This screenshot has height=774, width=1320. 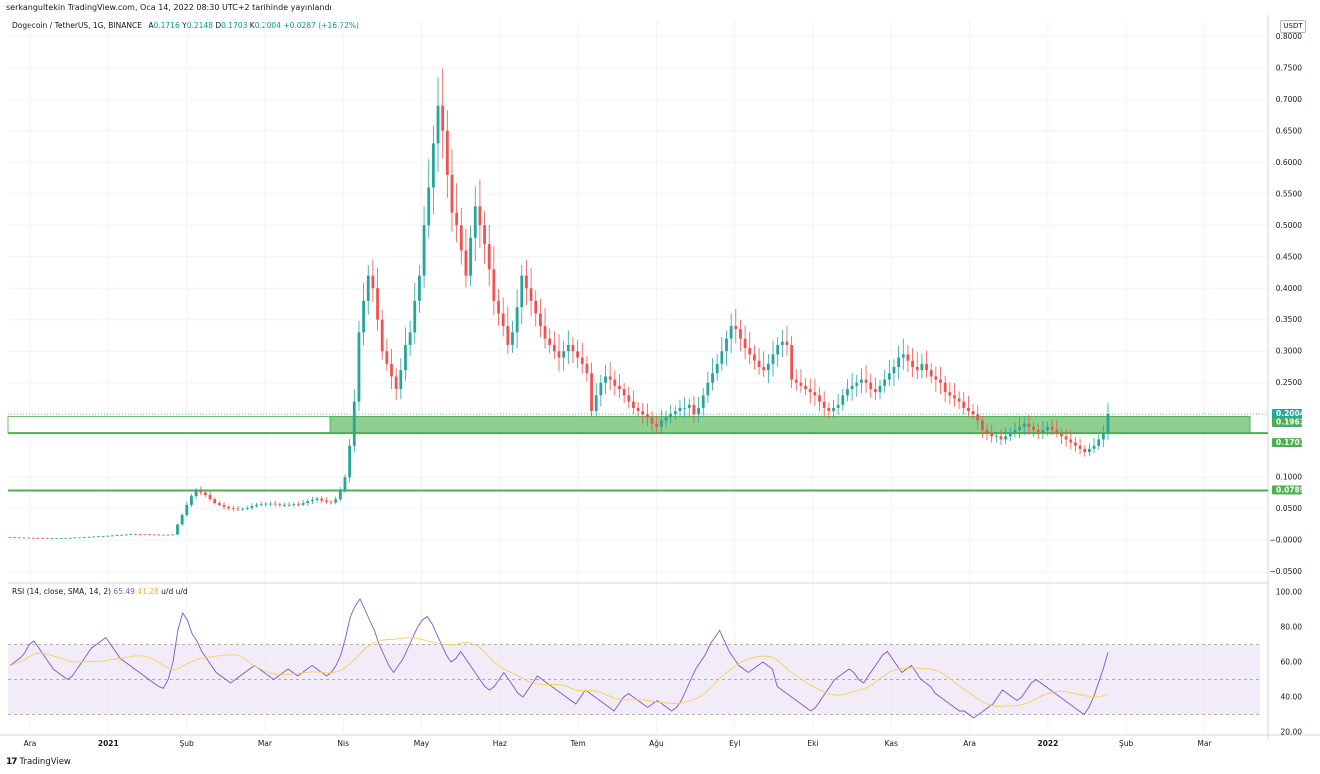 I want to click on price-label-bg, so click(x=1287, y=422).